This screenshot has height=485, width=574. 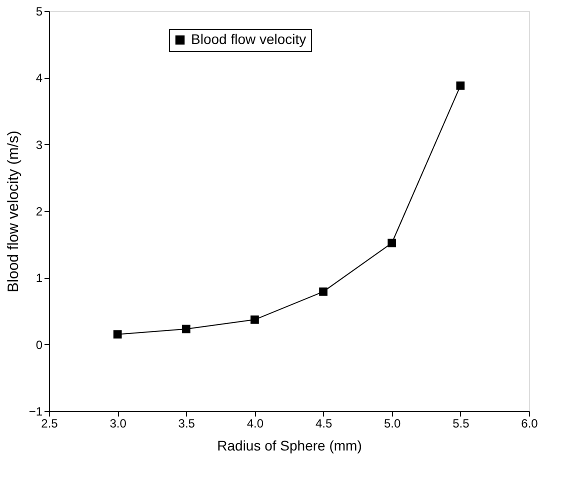 What do you see at coordinates (39, 278) in the screenshot?
I see `y-tick-label: 1` at bounding box center [39, 278].